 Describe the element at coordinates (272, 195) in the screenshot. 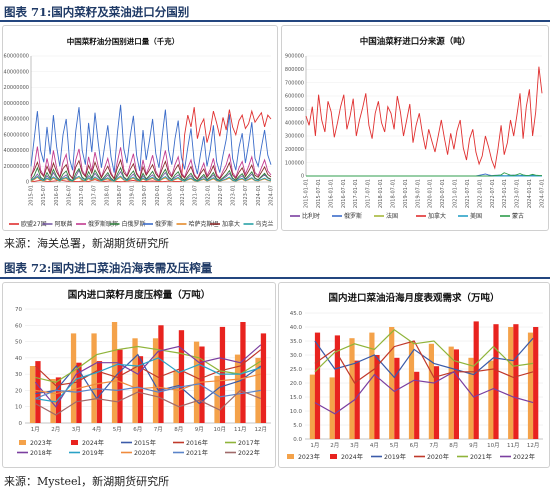

I see `x-tick-label: 2024-07` at that location.